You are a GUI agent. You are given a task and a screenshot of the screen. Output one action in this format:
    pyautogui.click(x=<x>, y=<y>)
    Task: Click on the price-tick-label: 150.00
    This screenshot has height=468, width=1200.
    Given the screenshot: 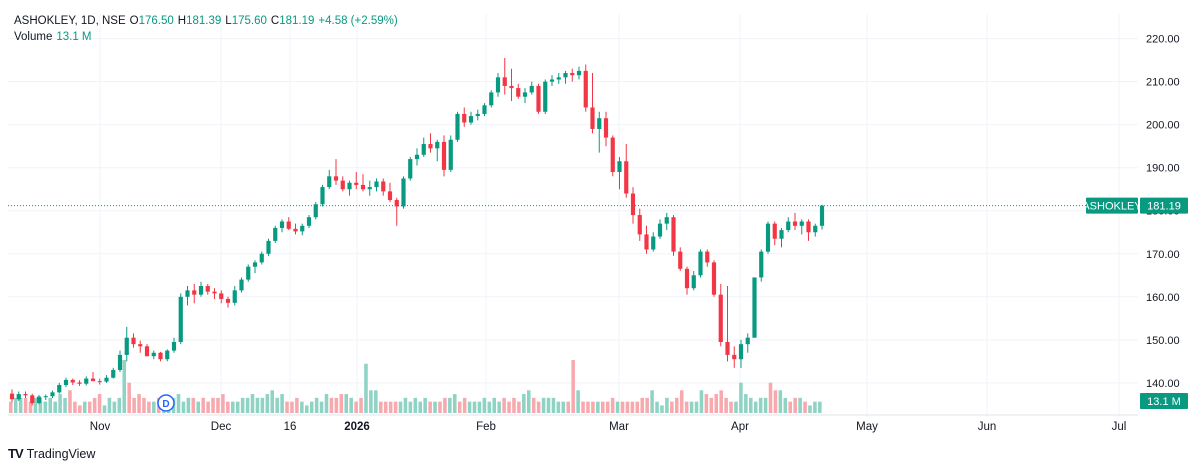 What is the action you would take?
    pyautogui.click(x=1163, y=341)
    